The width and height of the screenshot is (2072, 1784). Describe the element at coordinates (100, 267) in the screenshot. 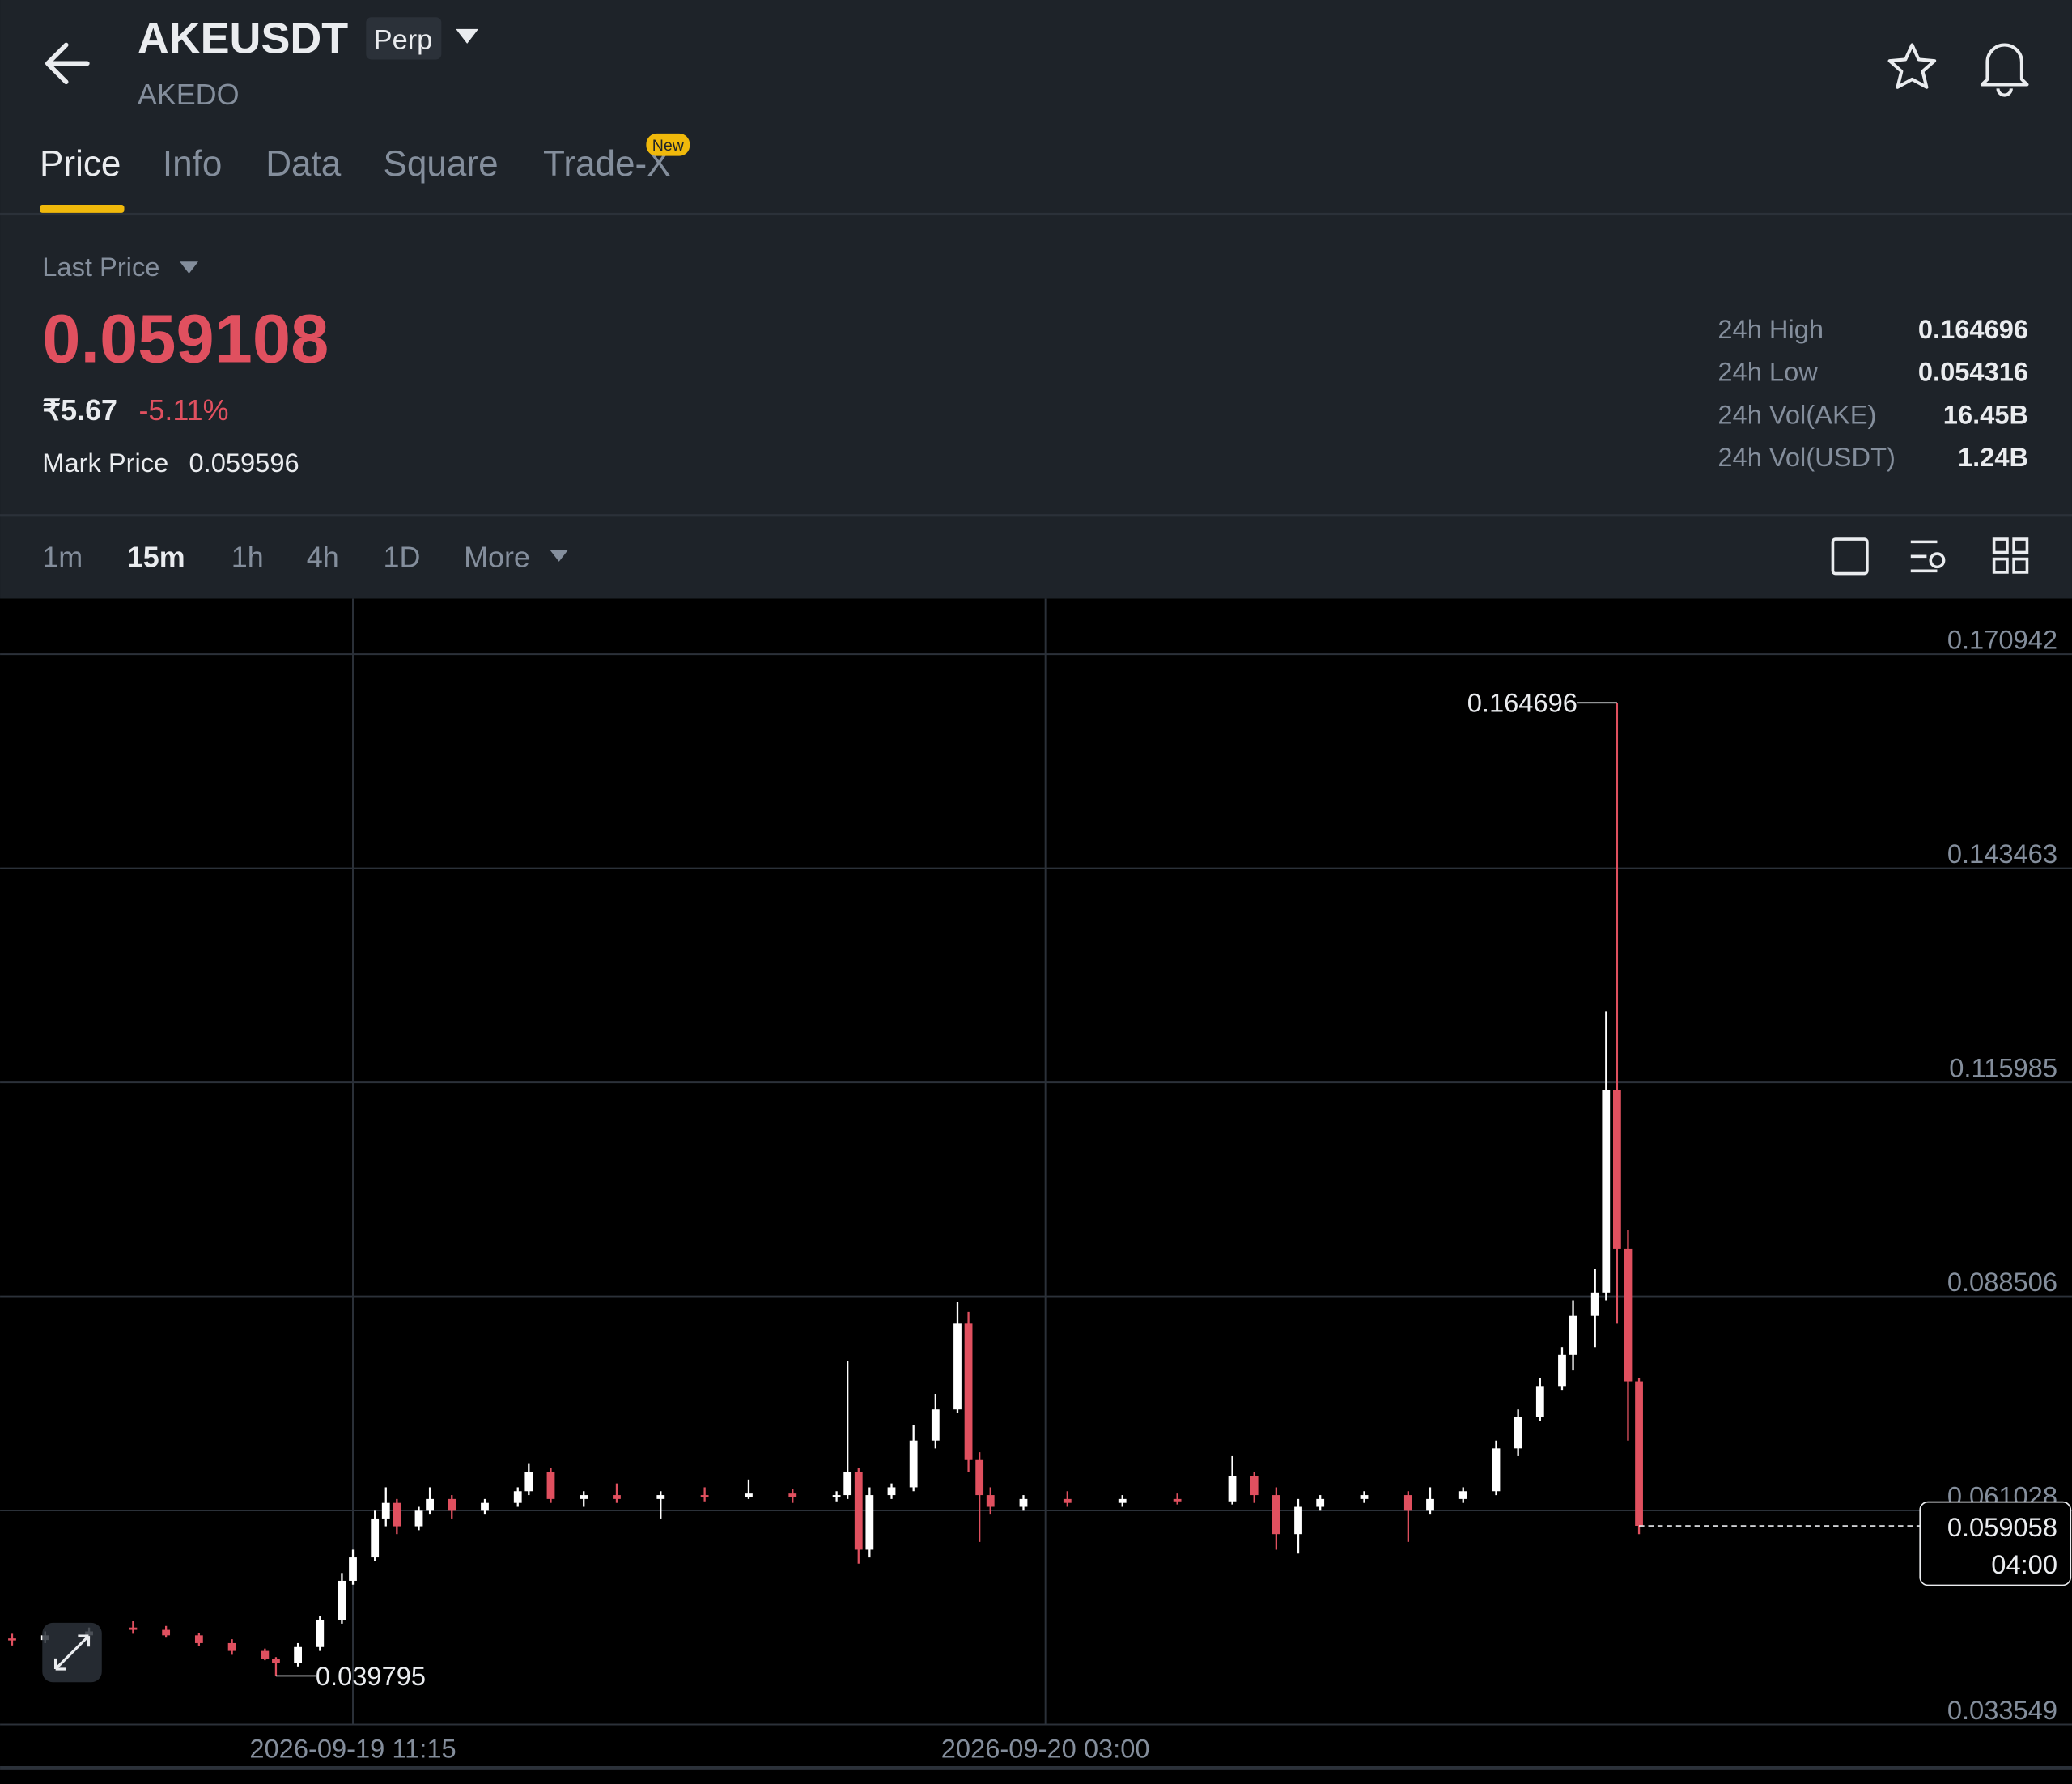

I see `last-price-label: Last Price` at that location.